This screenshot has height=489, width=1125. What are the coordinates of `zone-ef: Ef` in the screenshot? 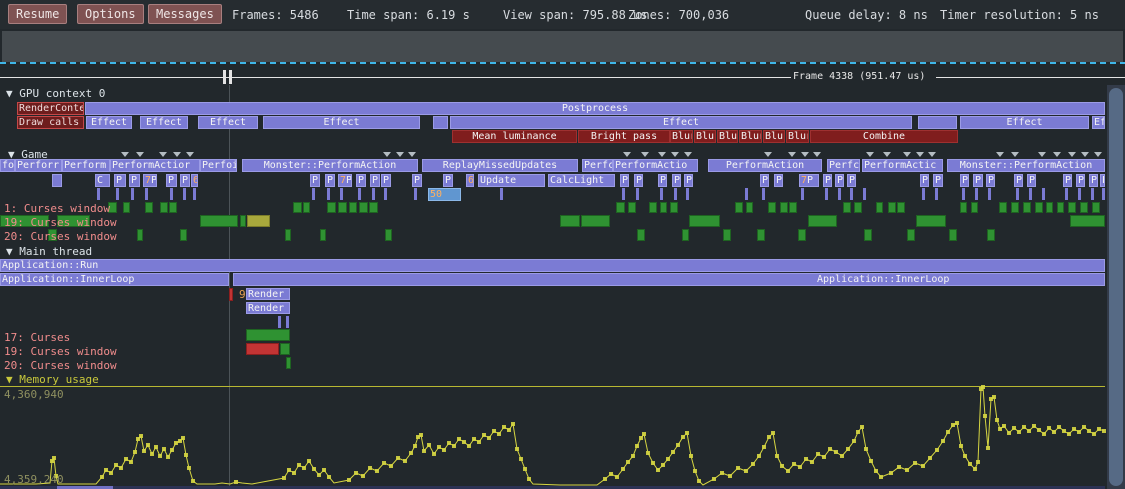 It's located at (1098, 122).